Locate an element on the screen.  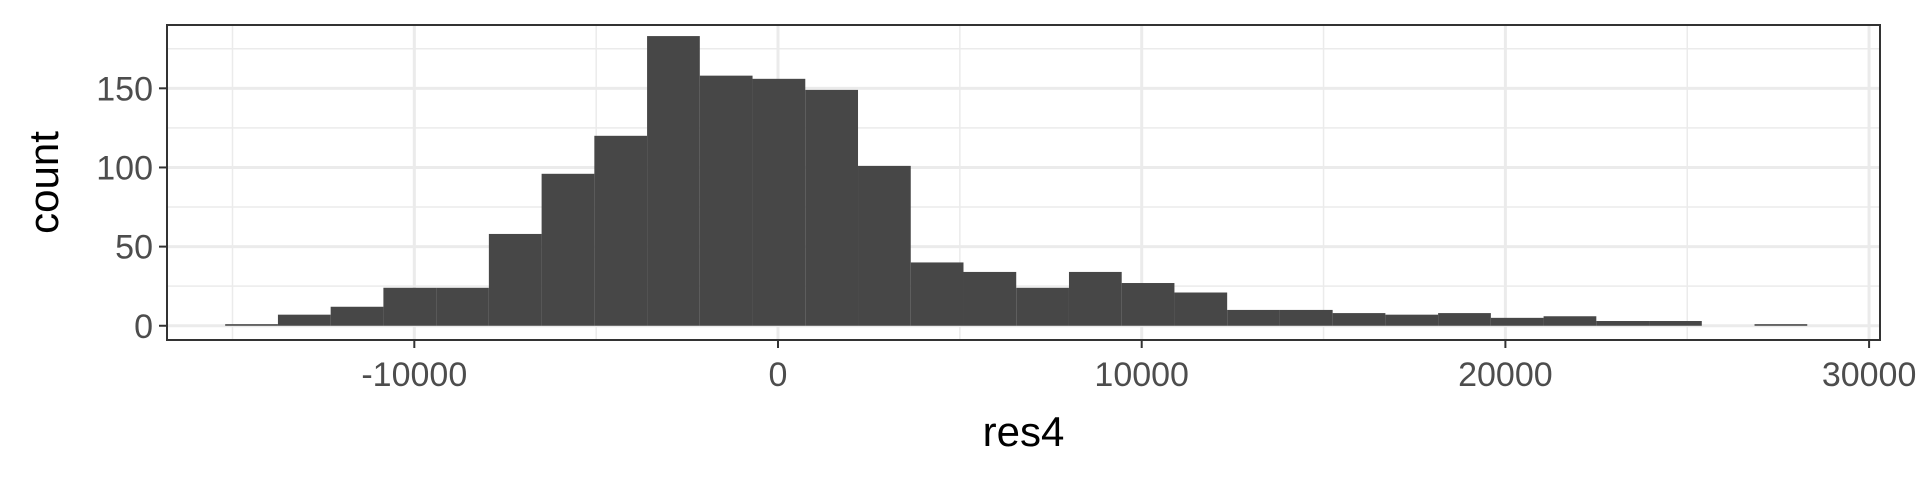
x-tick-label: 20000 is located at coordinates (1505, 375).